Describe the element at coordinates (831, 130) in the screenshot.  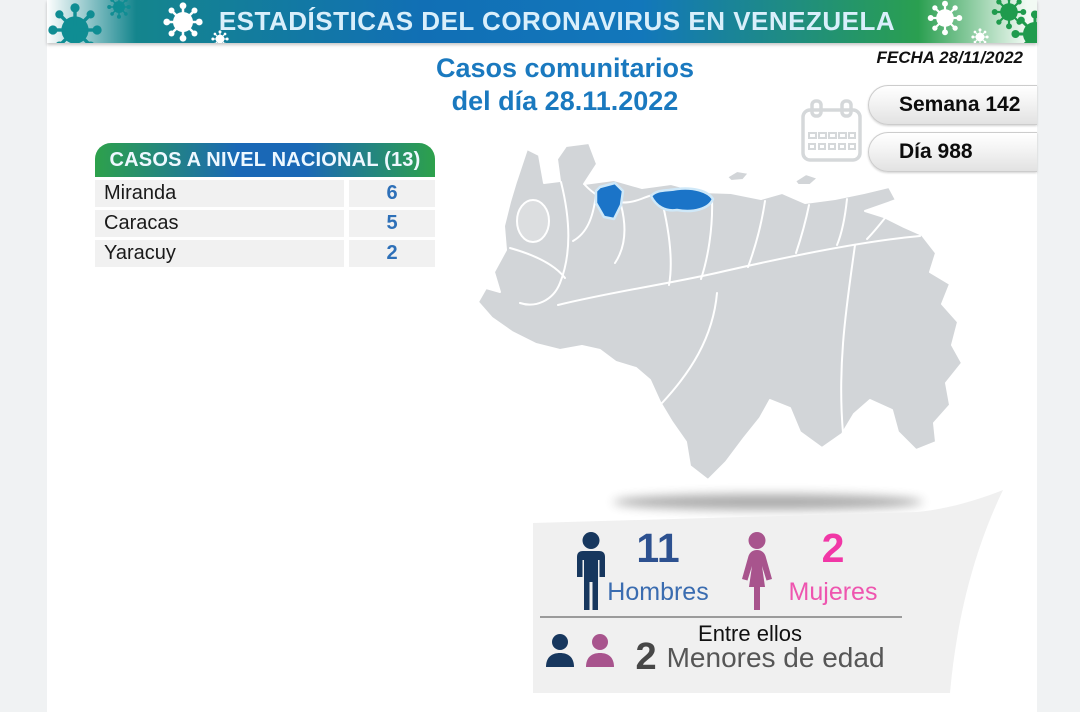
I see `calendar-icon` at that location.